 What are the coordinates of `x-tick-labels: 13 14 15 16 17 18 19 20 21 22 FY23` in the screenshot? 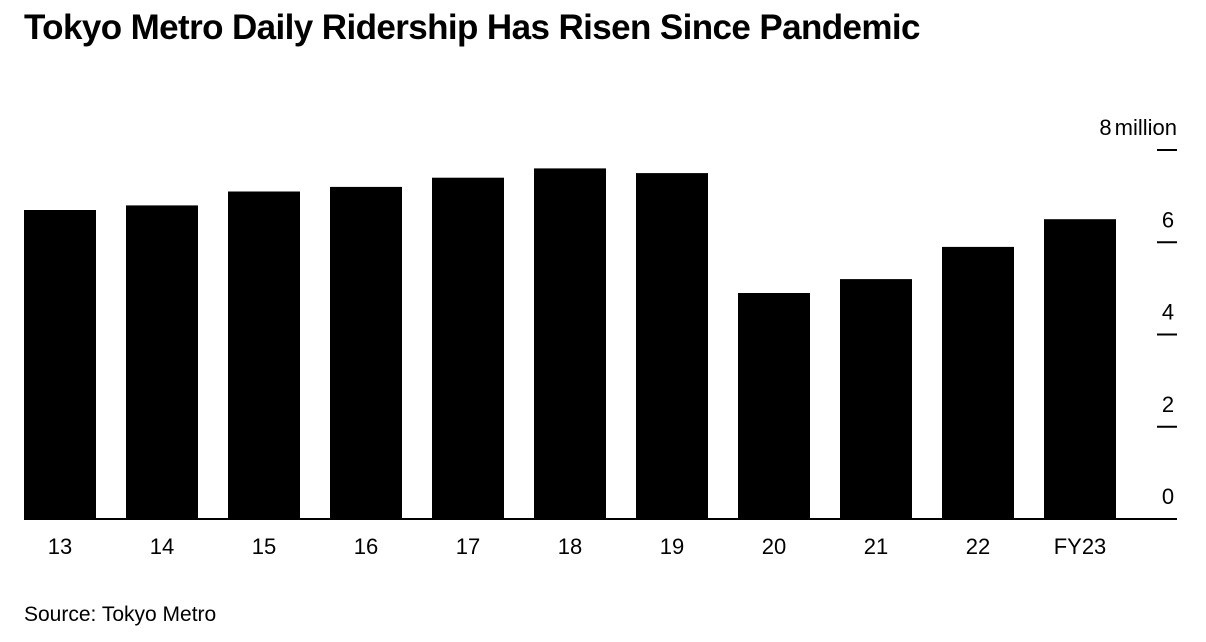 It's located at (577, 546).